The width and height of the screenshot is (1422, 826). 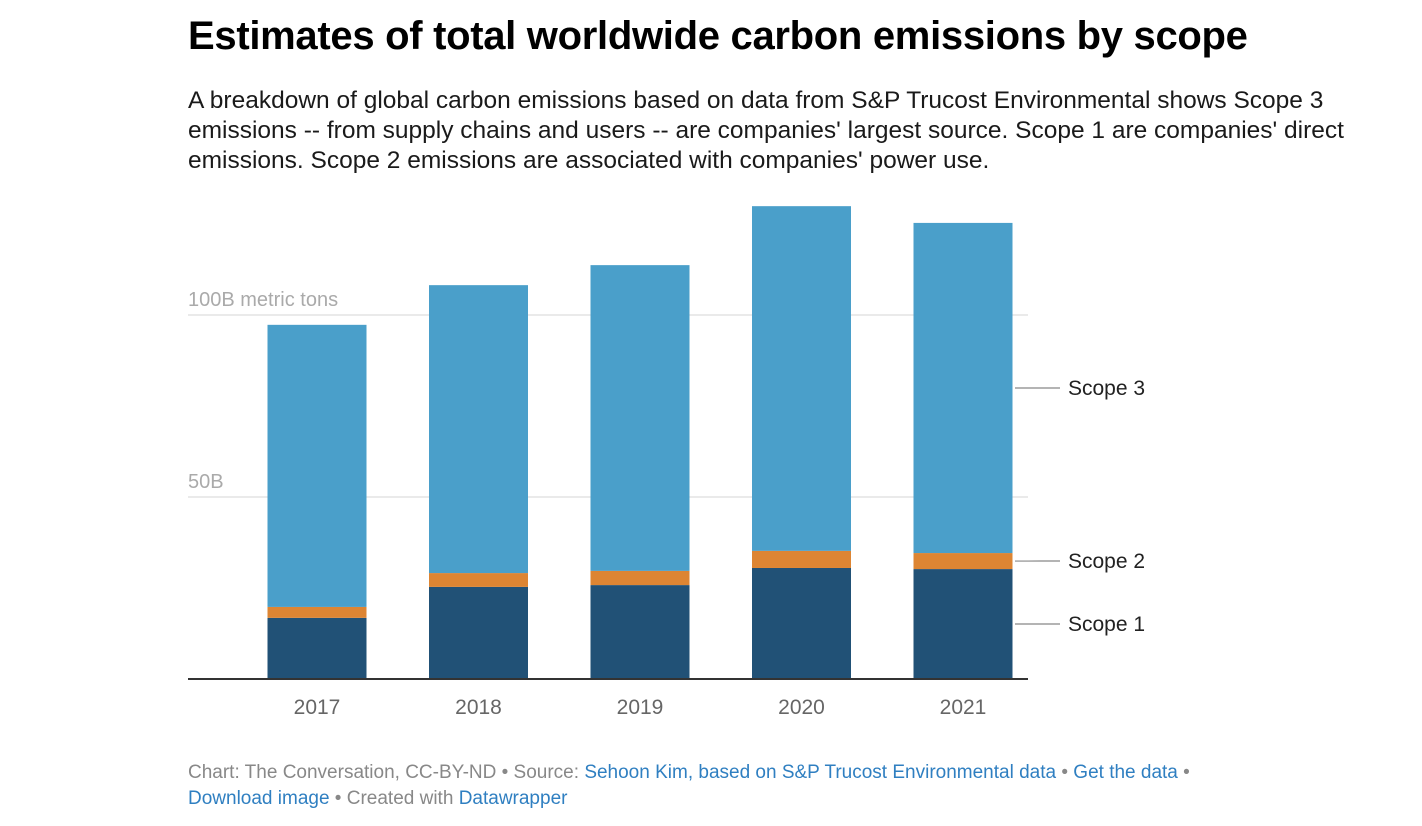 I want to click on bar-scope-2-2019, so click(x=640, y=578).